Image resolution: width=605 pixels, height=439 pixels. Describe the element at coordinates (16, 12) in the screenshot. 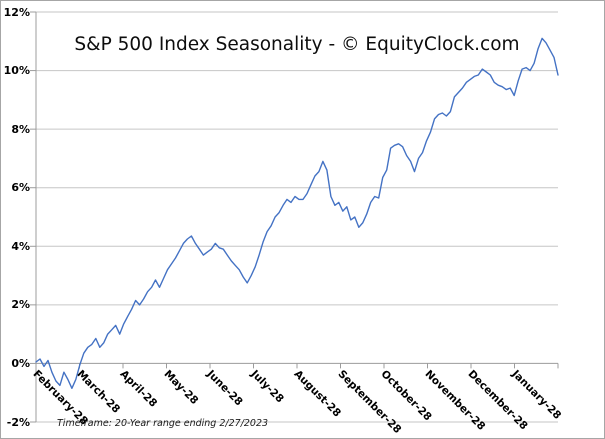

I see `y-axis-label: 12%` at that location.